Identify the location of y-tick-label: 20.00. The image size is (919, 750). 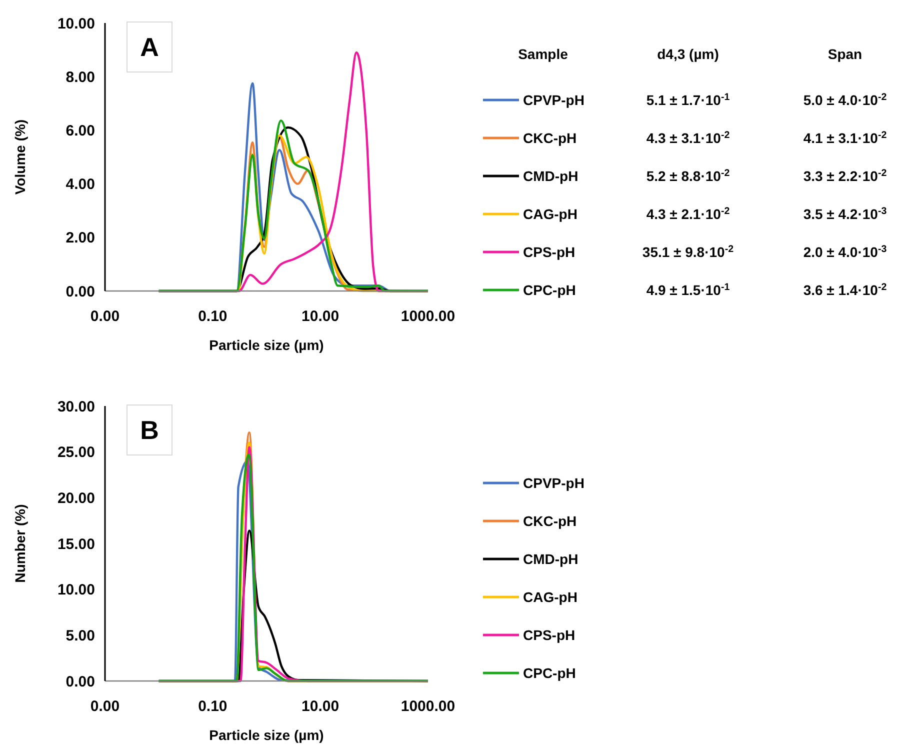
(76, 498).